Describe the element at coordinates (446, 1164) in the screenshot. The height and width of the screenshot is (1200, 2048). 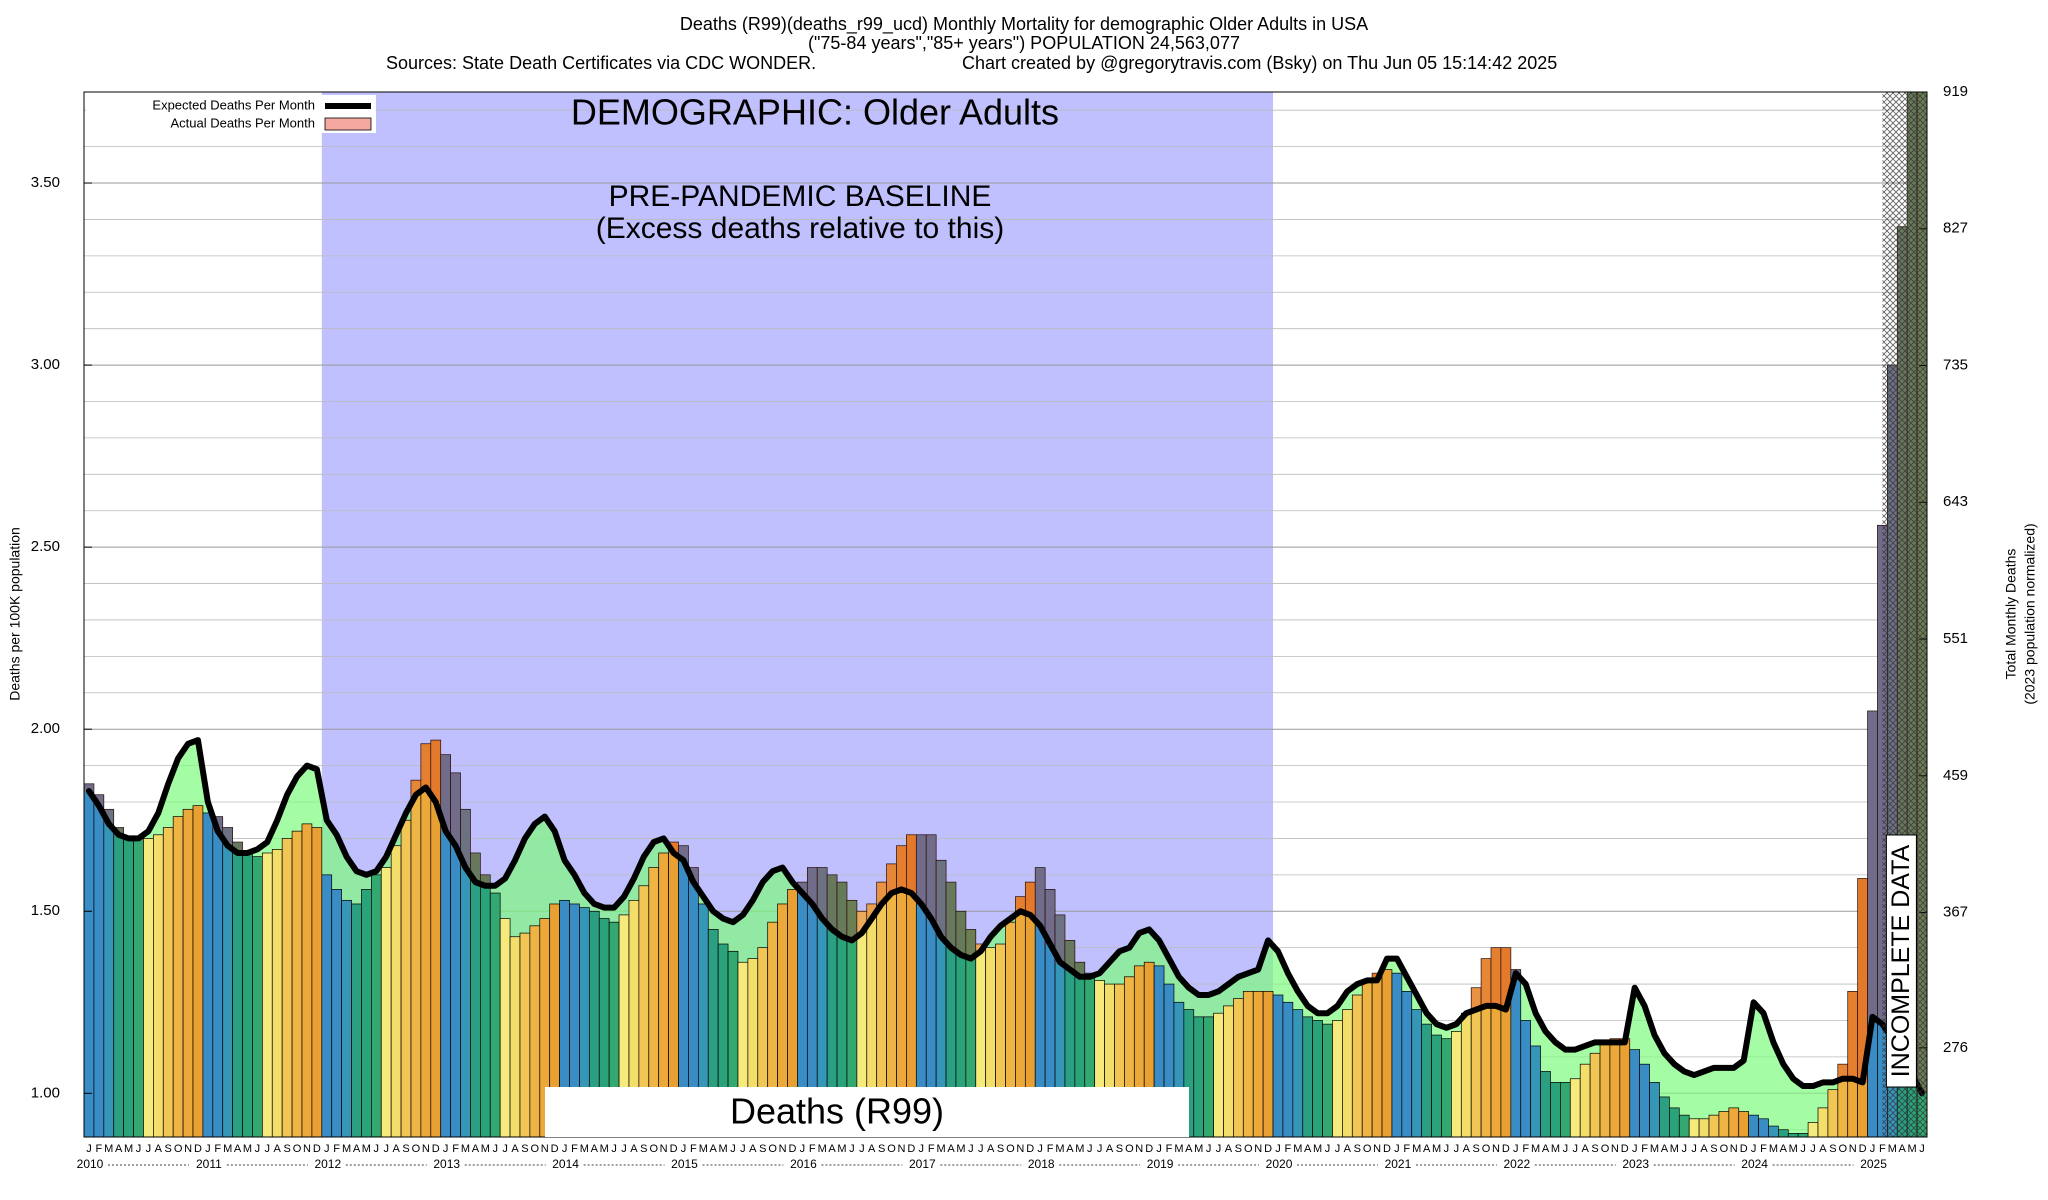
I see `year-label: 2013` at that location.